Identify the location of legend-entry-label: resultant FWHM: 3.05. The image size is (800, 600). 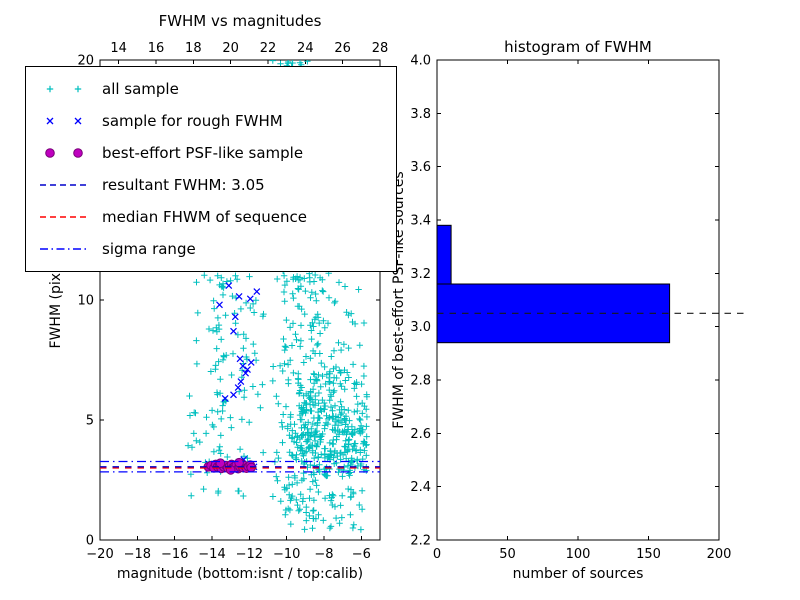
(183, 185).